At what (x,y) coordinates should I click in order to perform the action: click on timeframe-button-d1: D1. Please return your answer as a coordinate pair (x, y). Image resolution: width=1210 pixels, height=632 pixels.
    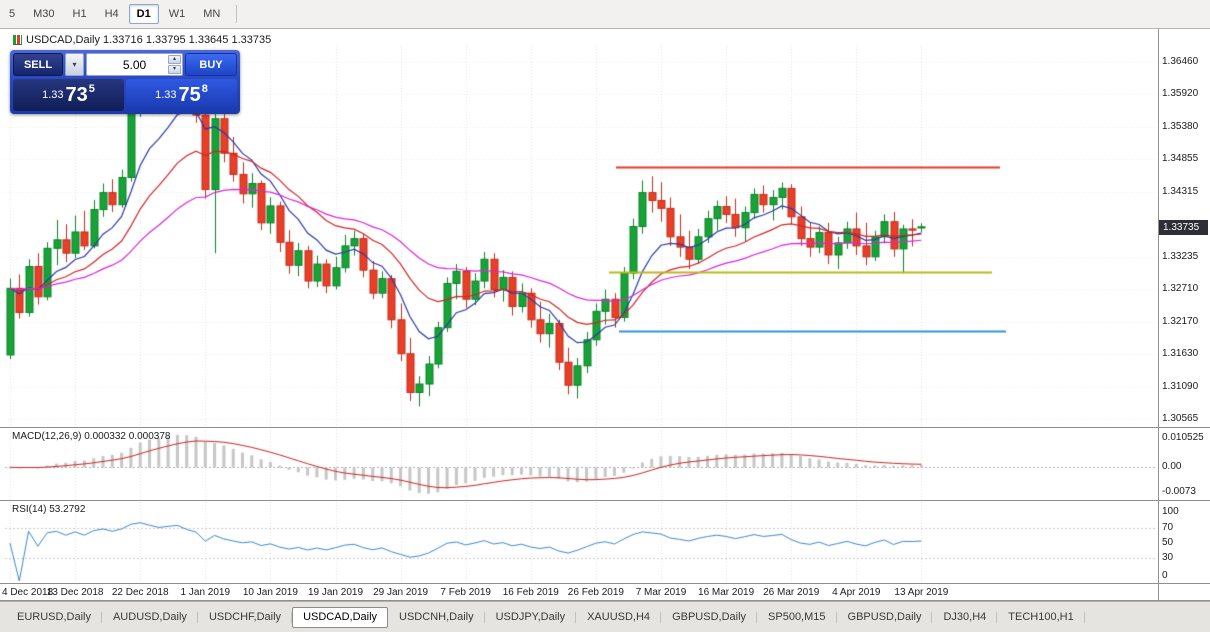
    Looking at the image, I should click on (143, 14).